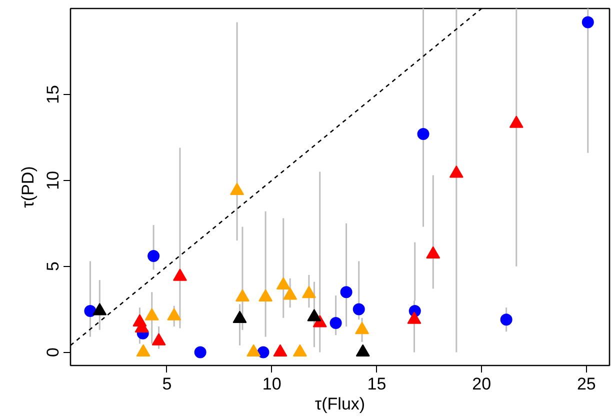  Describe the element at coordinates (167, 384) in the screenshot. I see `x-tick-label: 5` at that location.